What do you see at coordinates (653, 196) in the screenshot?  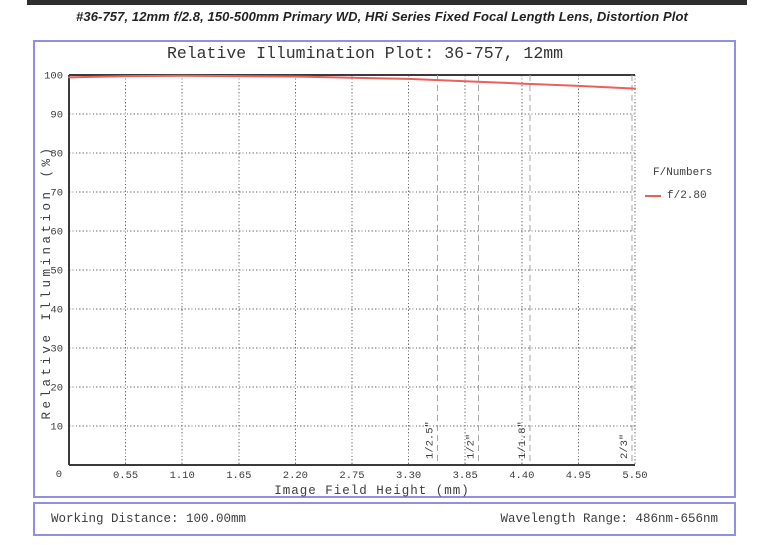 I see `series-line-swatch-icon` at bounding box center [653, 196].